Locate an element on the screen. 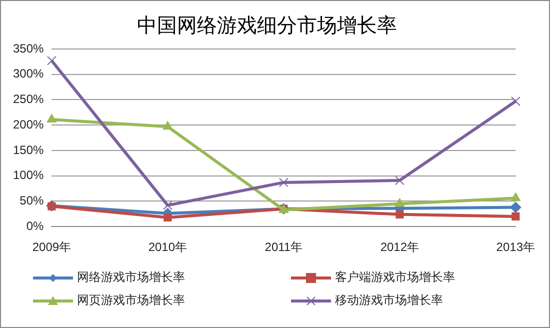 The image size is (550, 328). legend-label: 移动游戏市场增长率 is located at coordinates (389, 300).